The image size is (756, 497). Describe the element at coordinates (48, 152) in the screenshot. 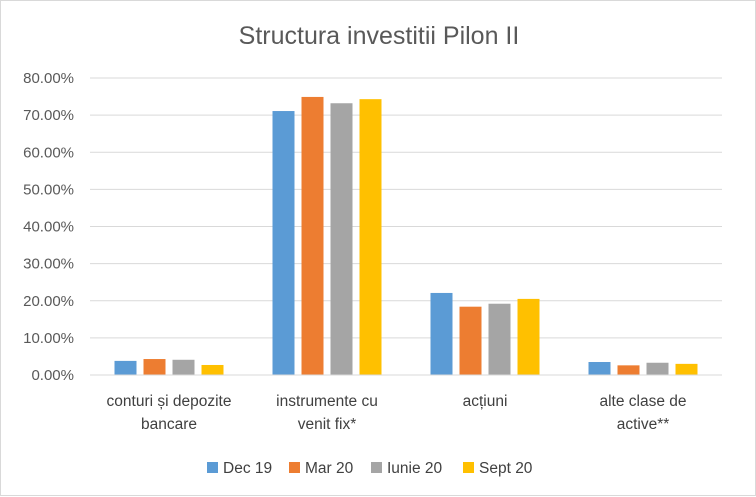

I see `y-tick-label: 60.00%` at that location.